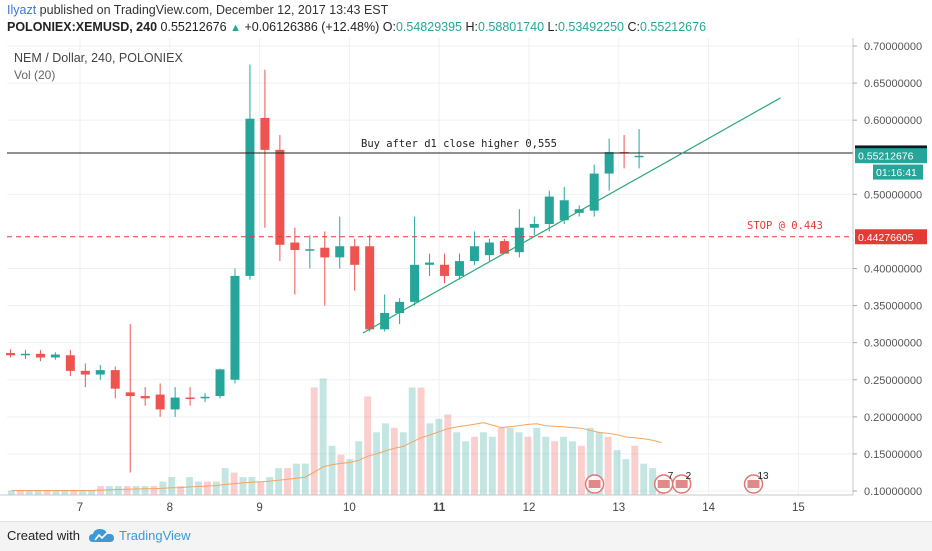  I want to click on time-tick-label: 15, so click(798, 508).